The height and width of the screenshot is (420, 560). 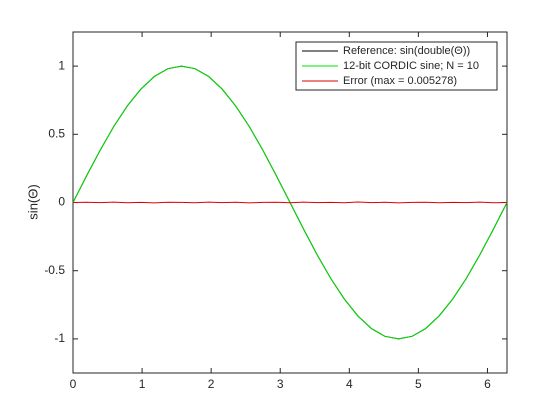 I want to click on legend-label: Error (max = 0.005278), so click(x=400, y=81).